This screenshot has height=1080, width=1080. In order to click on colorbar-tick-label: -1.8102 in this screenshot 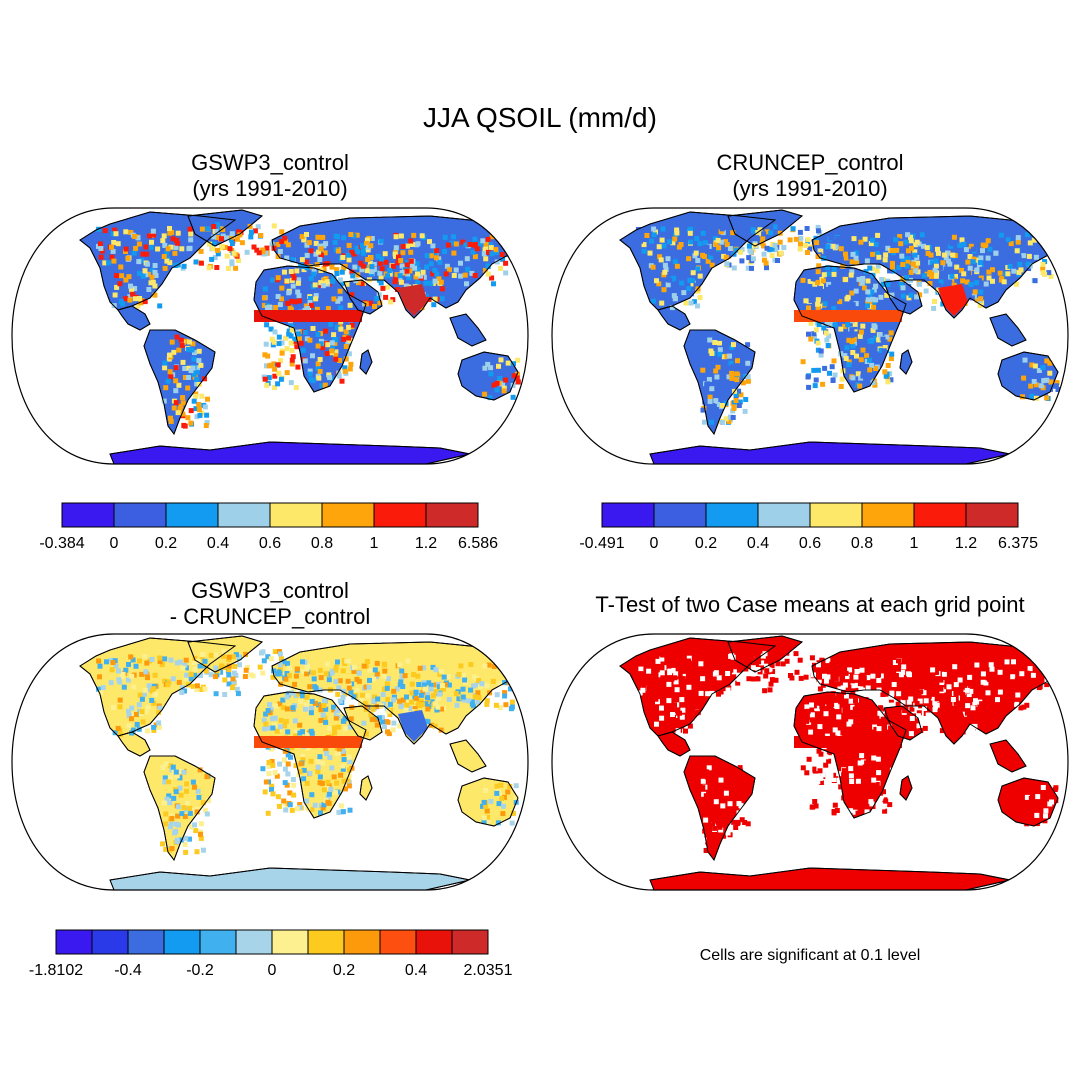, I will do `click(56, 970)`.